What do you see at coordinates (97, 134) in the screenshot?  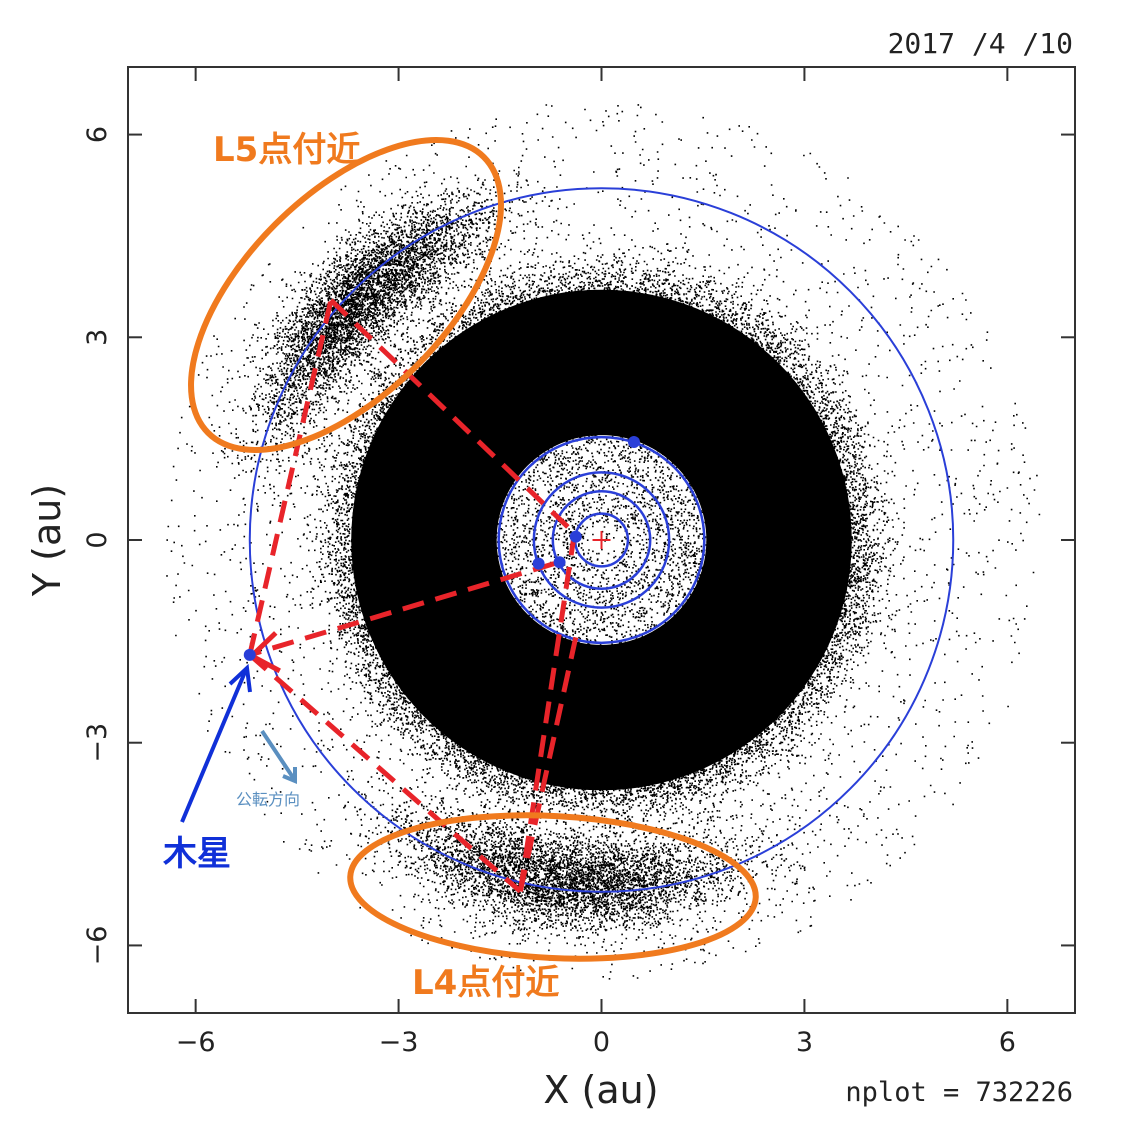 I see `y-tick-label: 6` at bounding box center [97, 134].